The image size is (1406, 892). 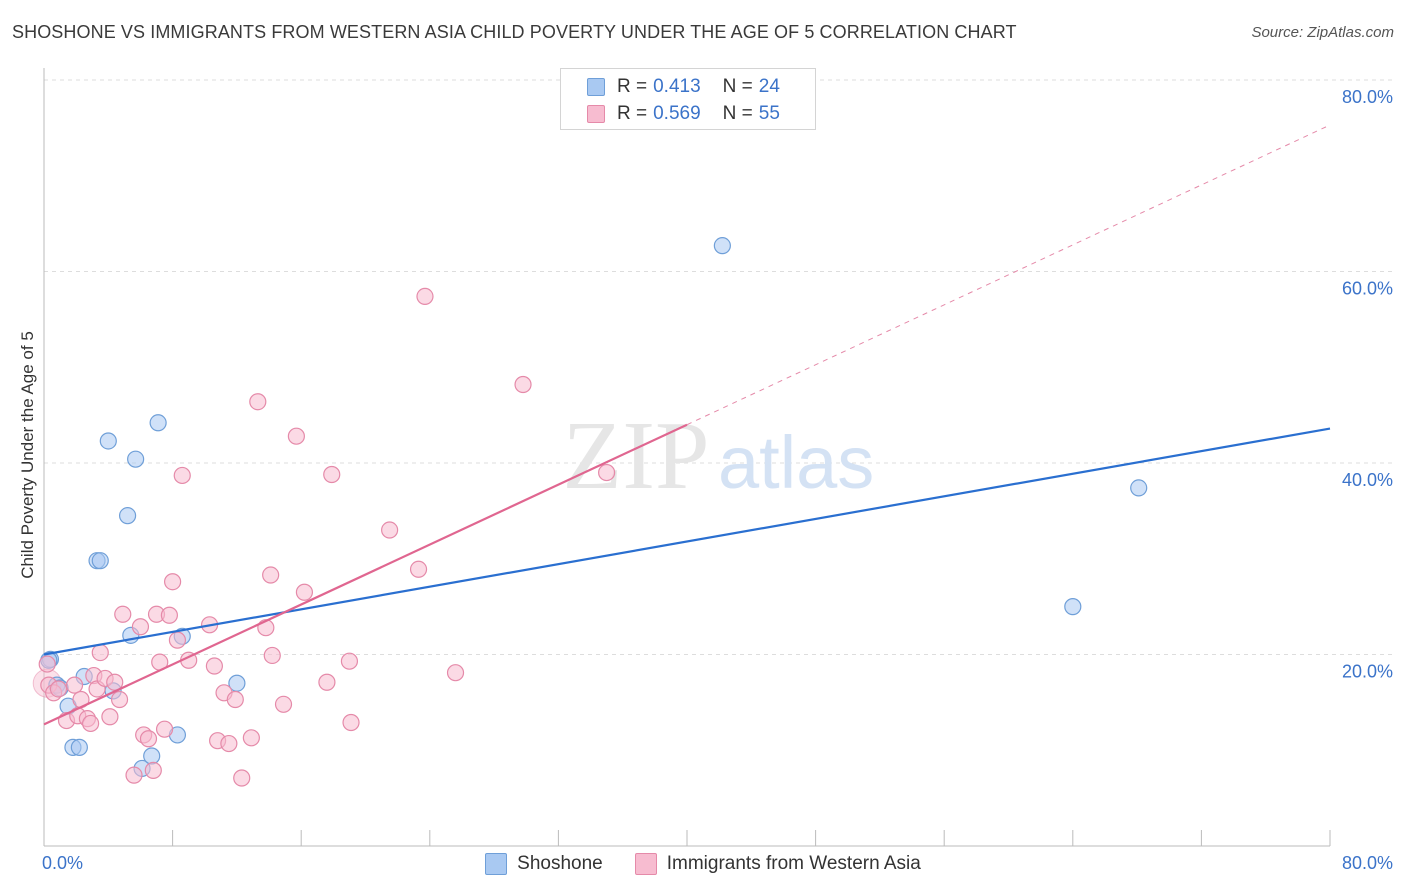 I want to click on x-tick-label: 0.0%, so click(x=62, y=863).